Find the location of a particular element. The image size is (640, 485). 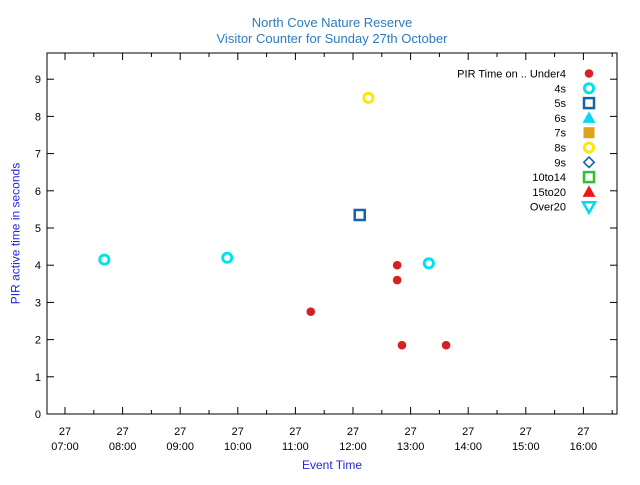

legend-marker-triangle-down-open is located at coordinates (589, 208).